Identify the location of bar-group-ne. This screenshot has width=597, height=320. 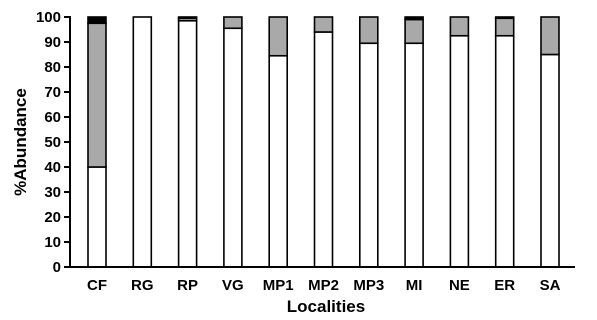
(459, 142).